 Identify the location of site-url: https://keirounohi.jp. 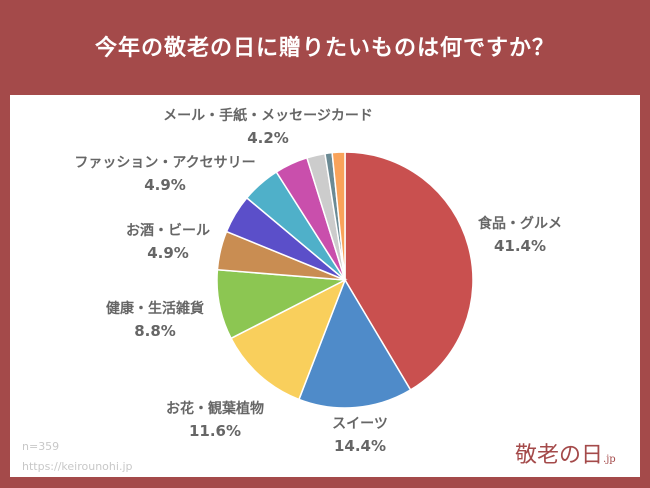
(77, 466).